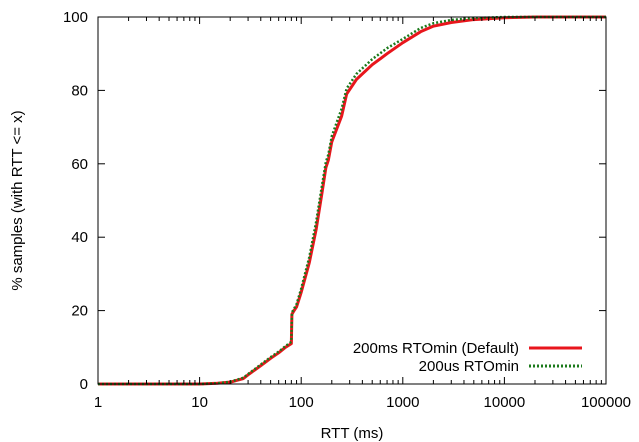  I want to click on x-tick-label: 10, so click(199, 402).